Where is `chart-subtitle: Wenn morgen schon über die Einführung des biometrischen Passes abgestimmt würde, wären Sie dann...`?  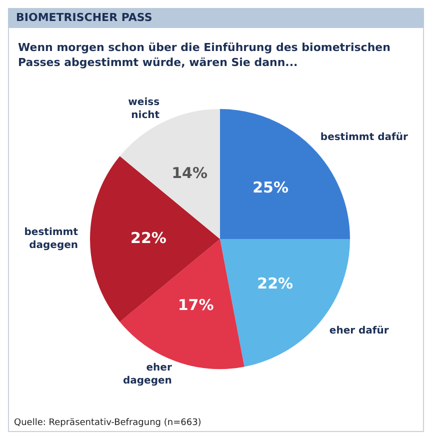
chart-subtitle: Wenn morgen schon über die Einführung des biometrischen Passes abgestimmt würde, wären Sie dann... is located at coordinates (205, 55).